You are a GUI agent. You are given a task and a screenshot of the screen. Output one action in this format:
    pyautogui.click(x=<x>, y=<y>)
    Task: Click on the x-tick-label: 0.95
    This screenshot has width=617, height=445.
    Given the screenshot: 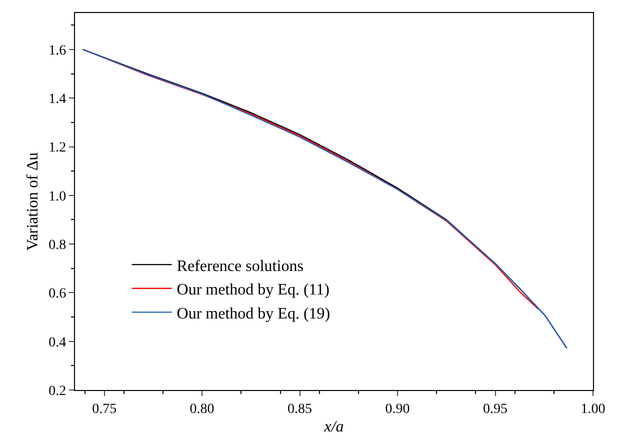 What is the action you would take?
    pyautogui.click(x=495, y=409)
    